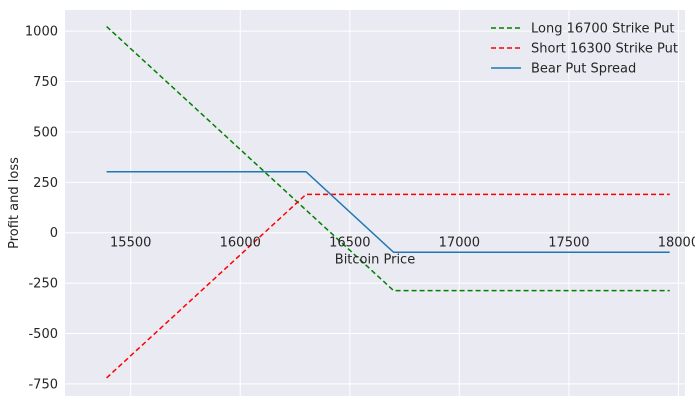 The height and width of the screenshot is (405, 695). What do you see at coordinates (43, 334) in the screenshot?
I see `y-tick-label: -500` at bounding box center [43, 334].